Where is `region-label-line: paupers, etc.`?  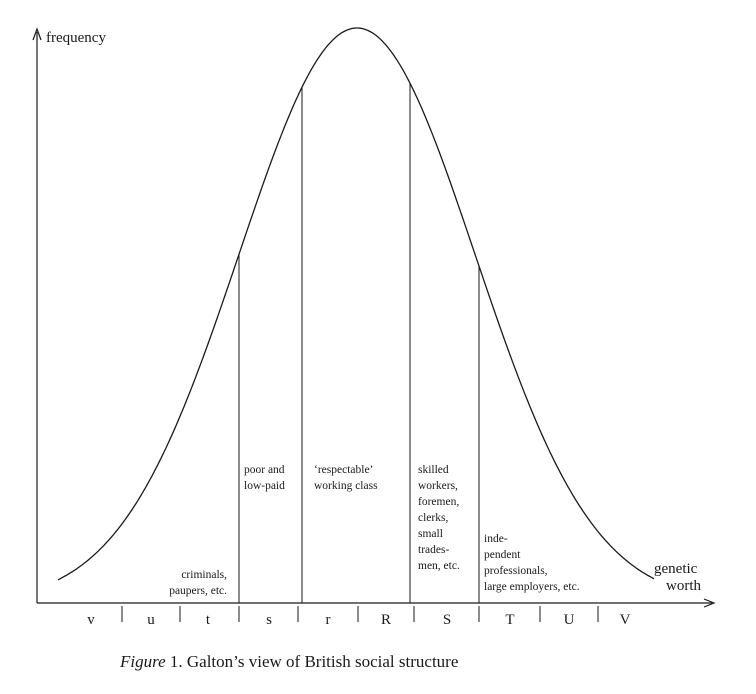 region-label-line: paupers, etc. is located at coordinates (198, 591).